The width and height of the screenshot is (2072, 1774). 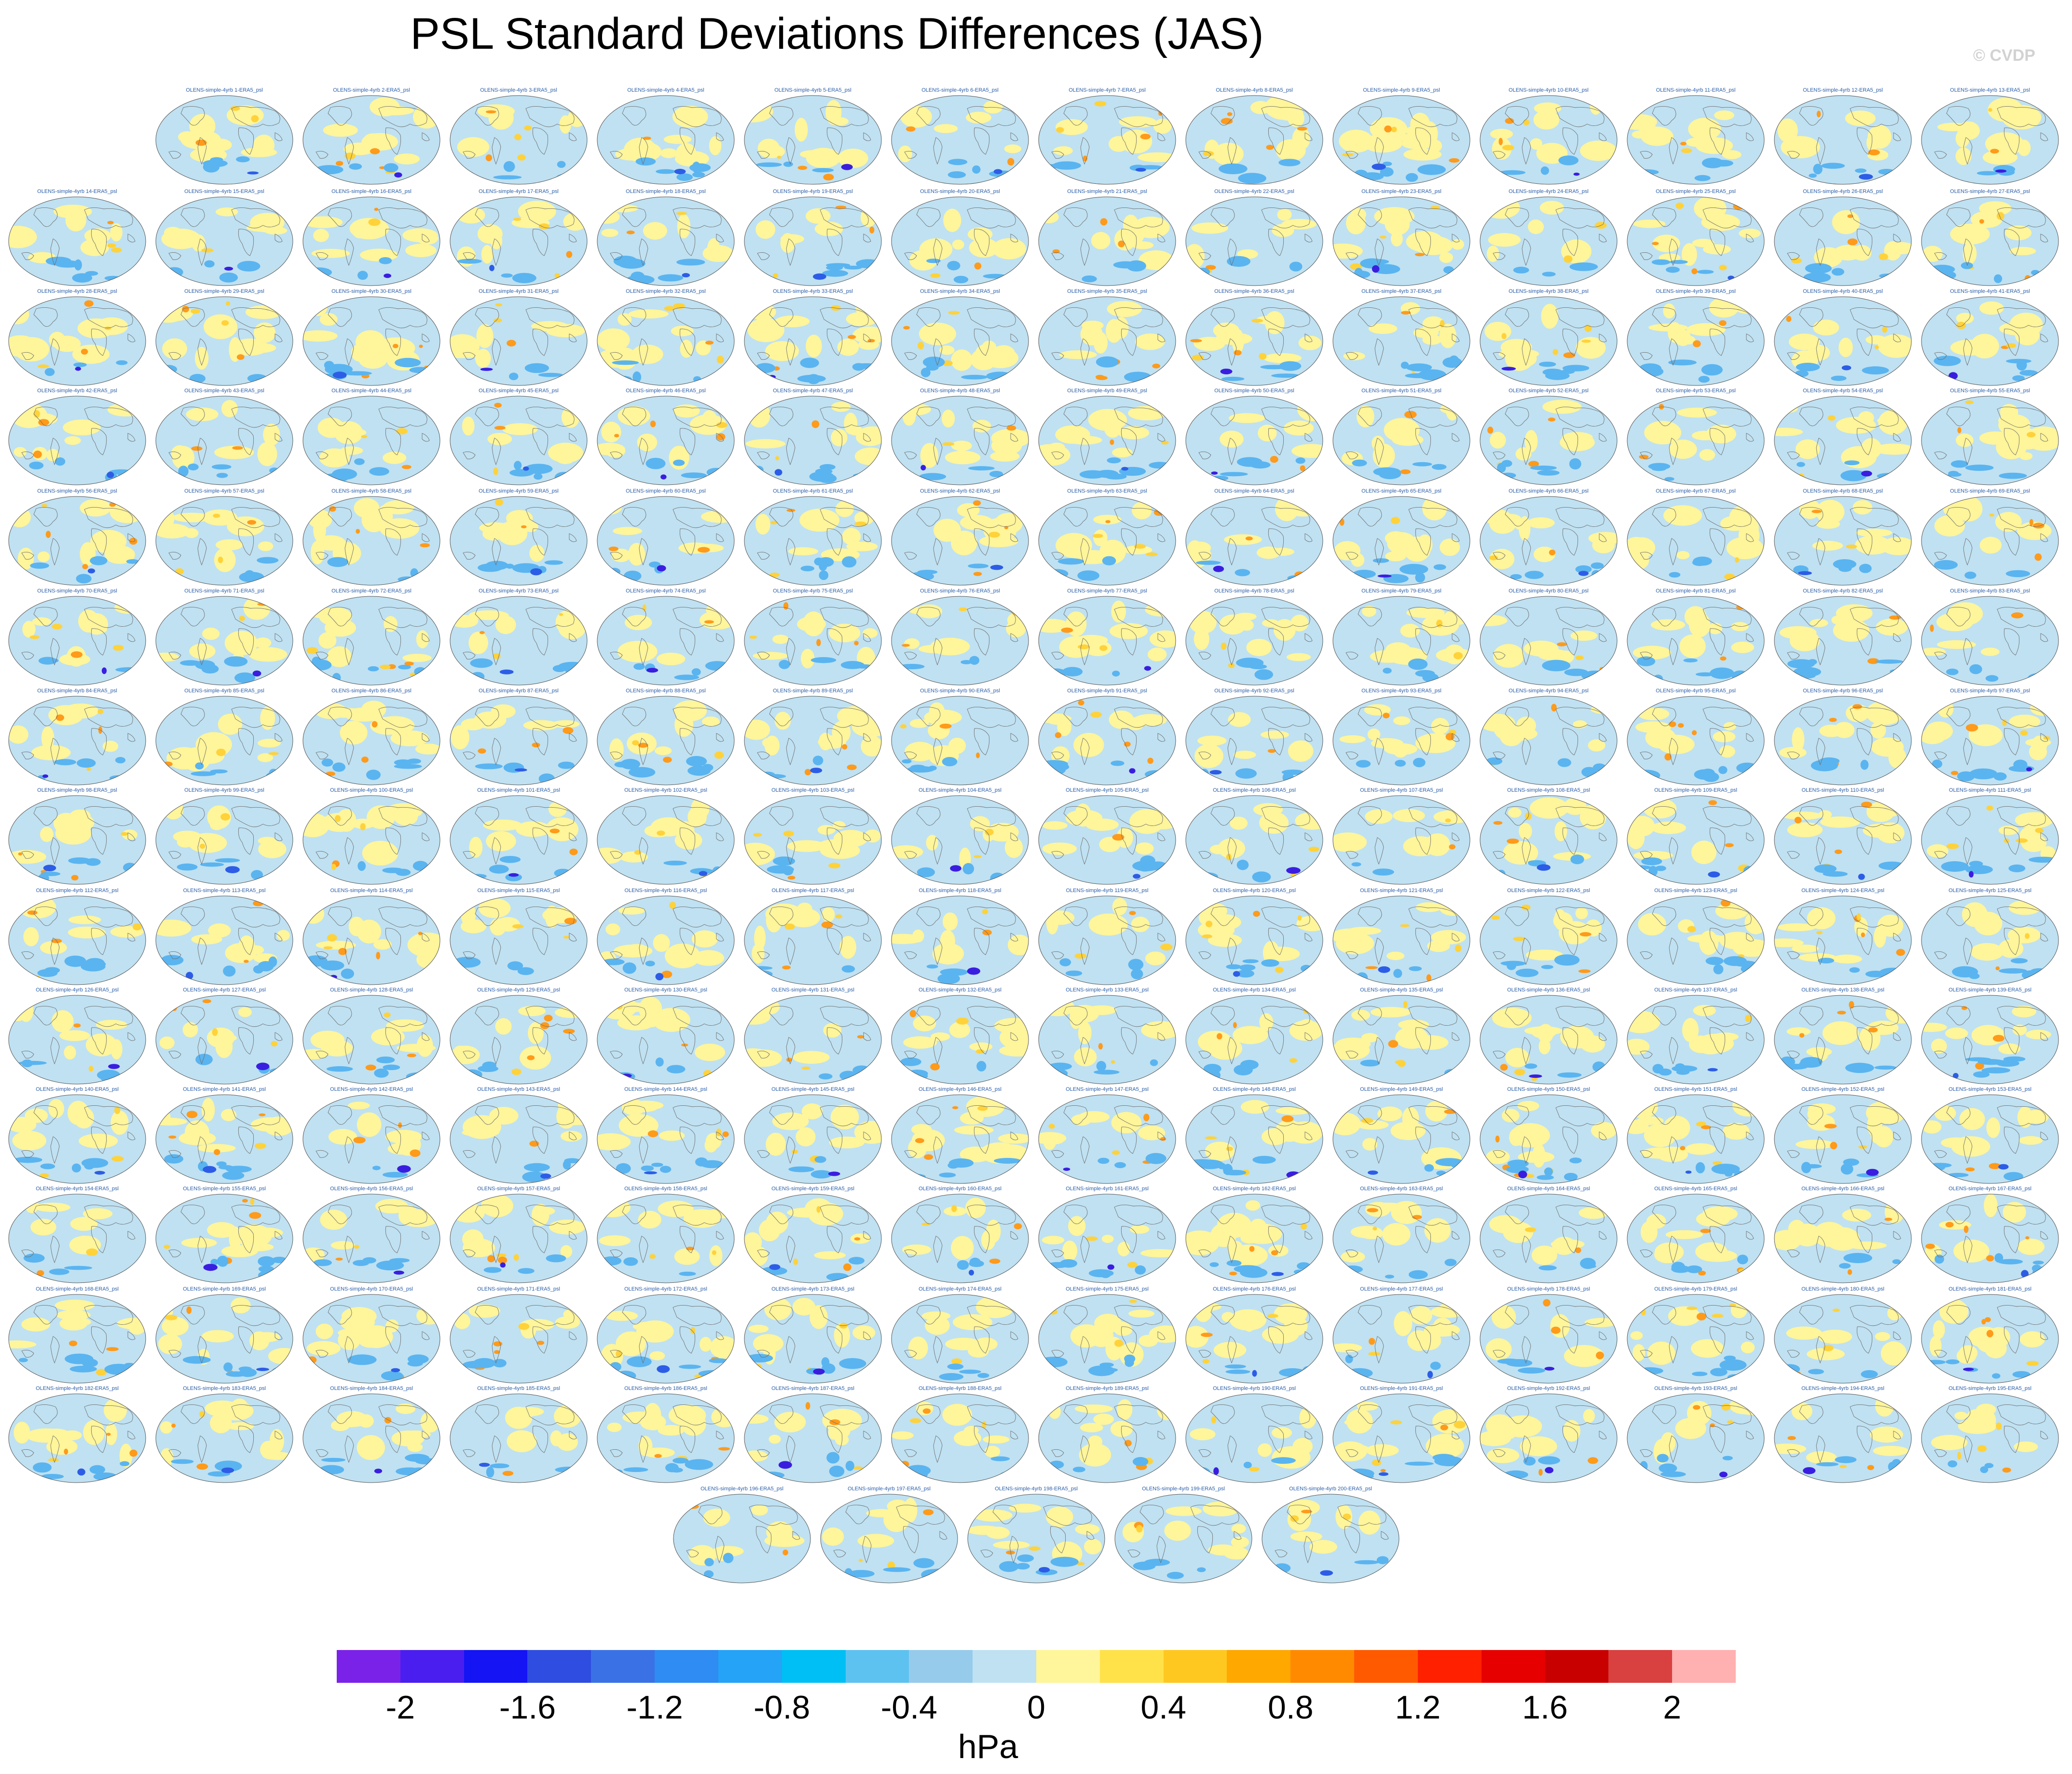 What do you see at coordinates (224, 891) in the screenshot?
I see `map-panel-label: OLENS-simple-4yrb 113-ERA5_psl` at bounding box center [224, 891].